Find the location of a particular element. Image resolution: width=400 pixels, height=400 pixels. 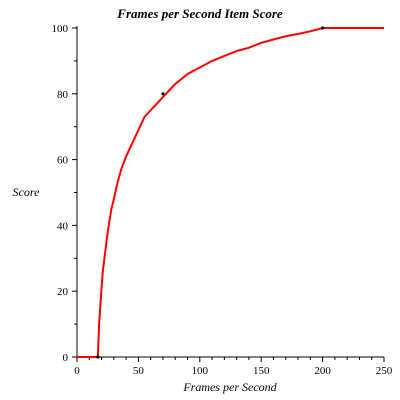

y-tick-label: 100 is located at coordinates (60, 29).